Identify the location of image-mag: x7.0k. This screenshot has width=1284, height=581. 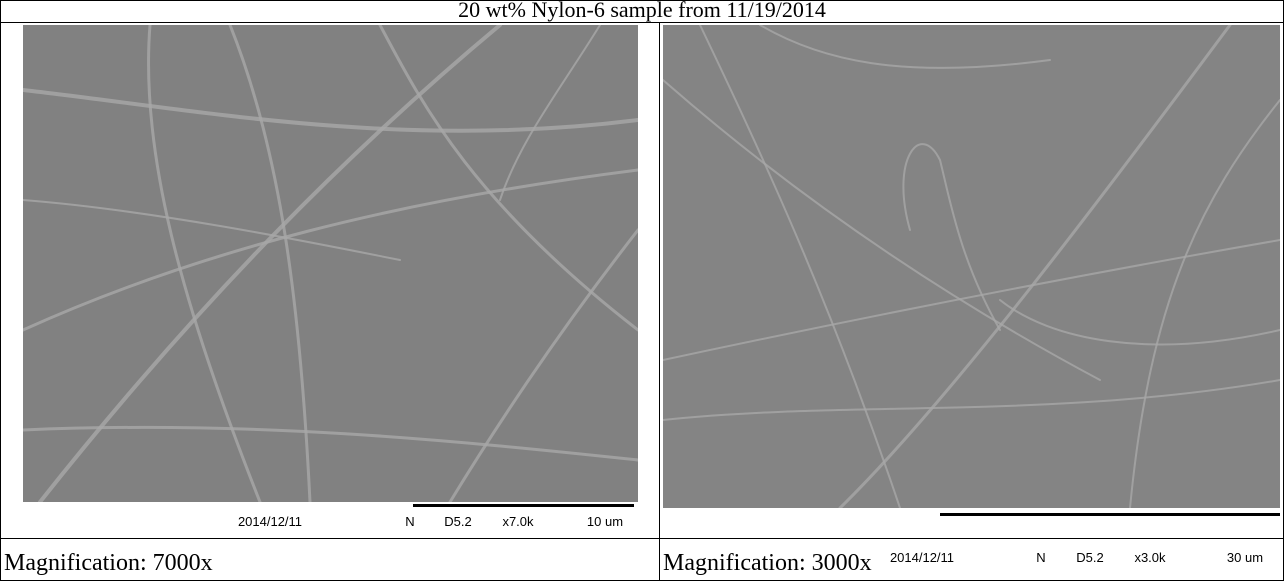
(518, 521).